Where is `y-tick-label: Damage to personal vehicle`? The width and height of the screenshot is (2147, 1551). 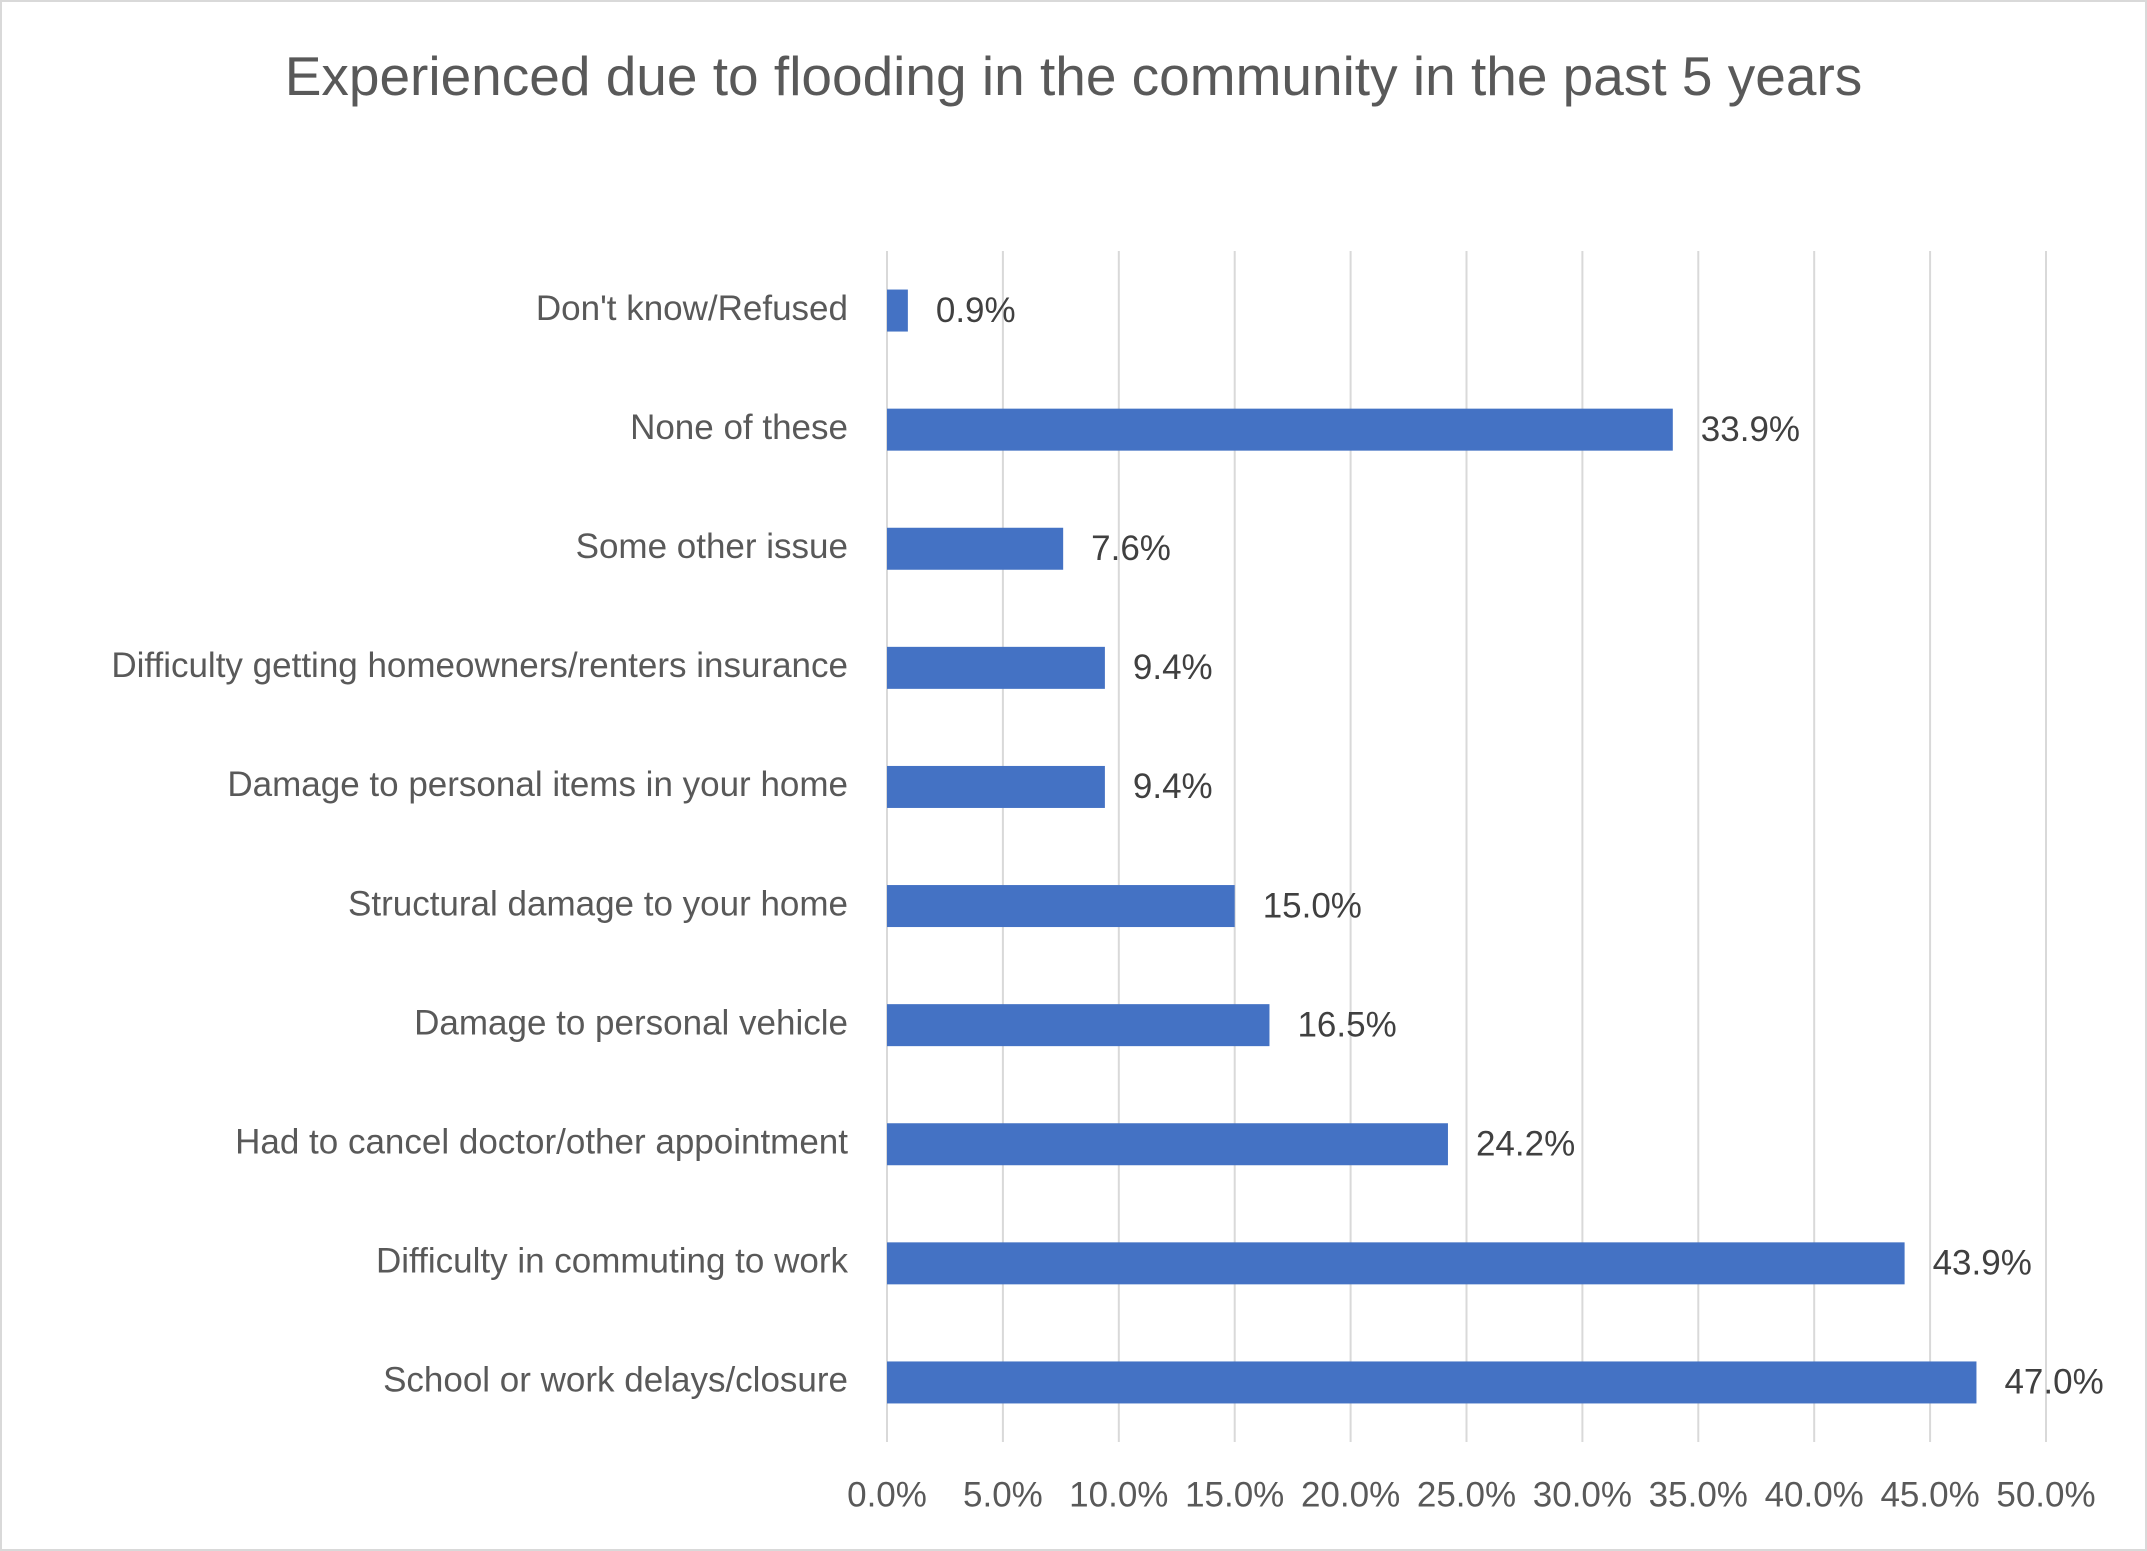
y-tick-label: Damage to personal vehicle is located at coordinates (631, 1022).